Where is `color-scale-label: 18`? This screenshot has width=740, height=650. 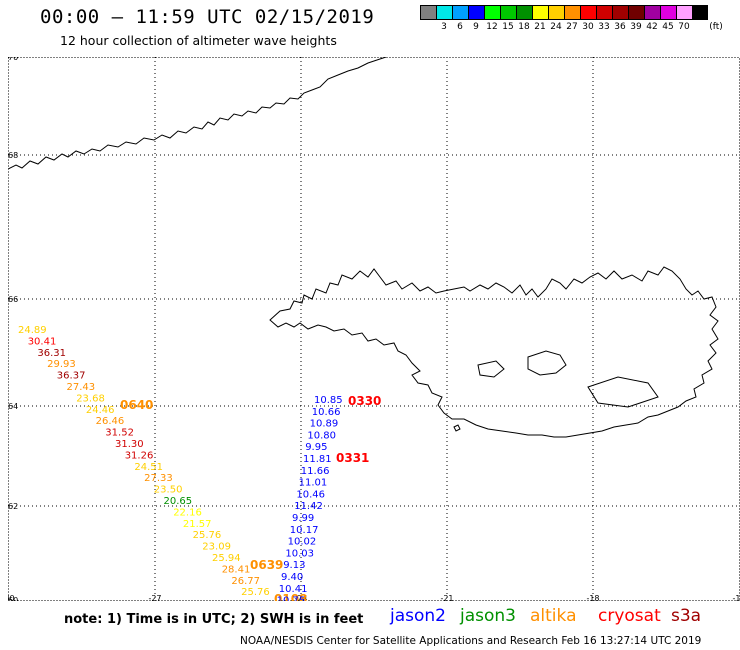
color-scale-label: 18 is located at coordinates (524, 27).